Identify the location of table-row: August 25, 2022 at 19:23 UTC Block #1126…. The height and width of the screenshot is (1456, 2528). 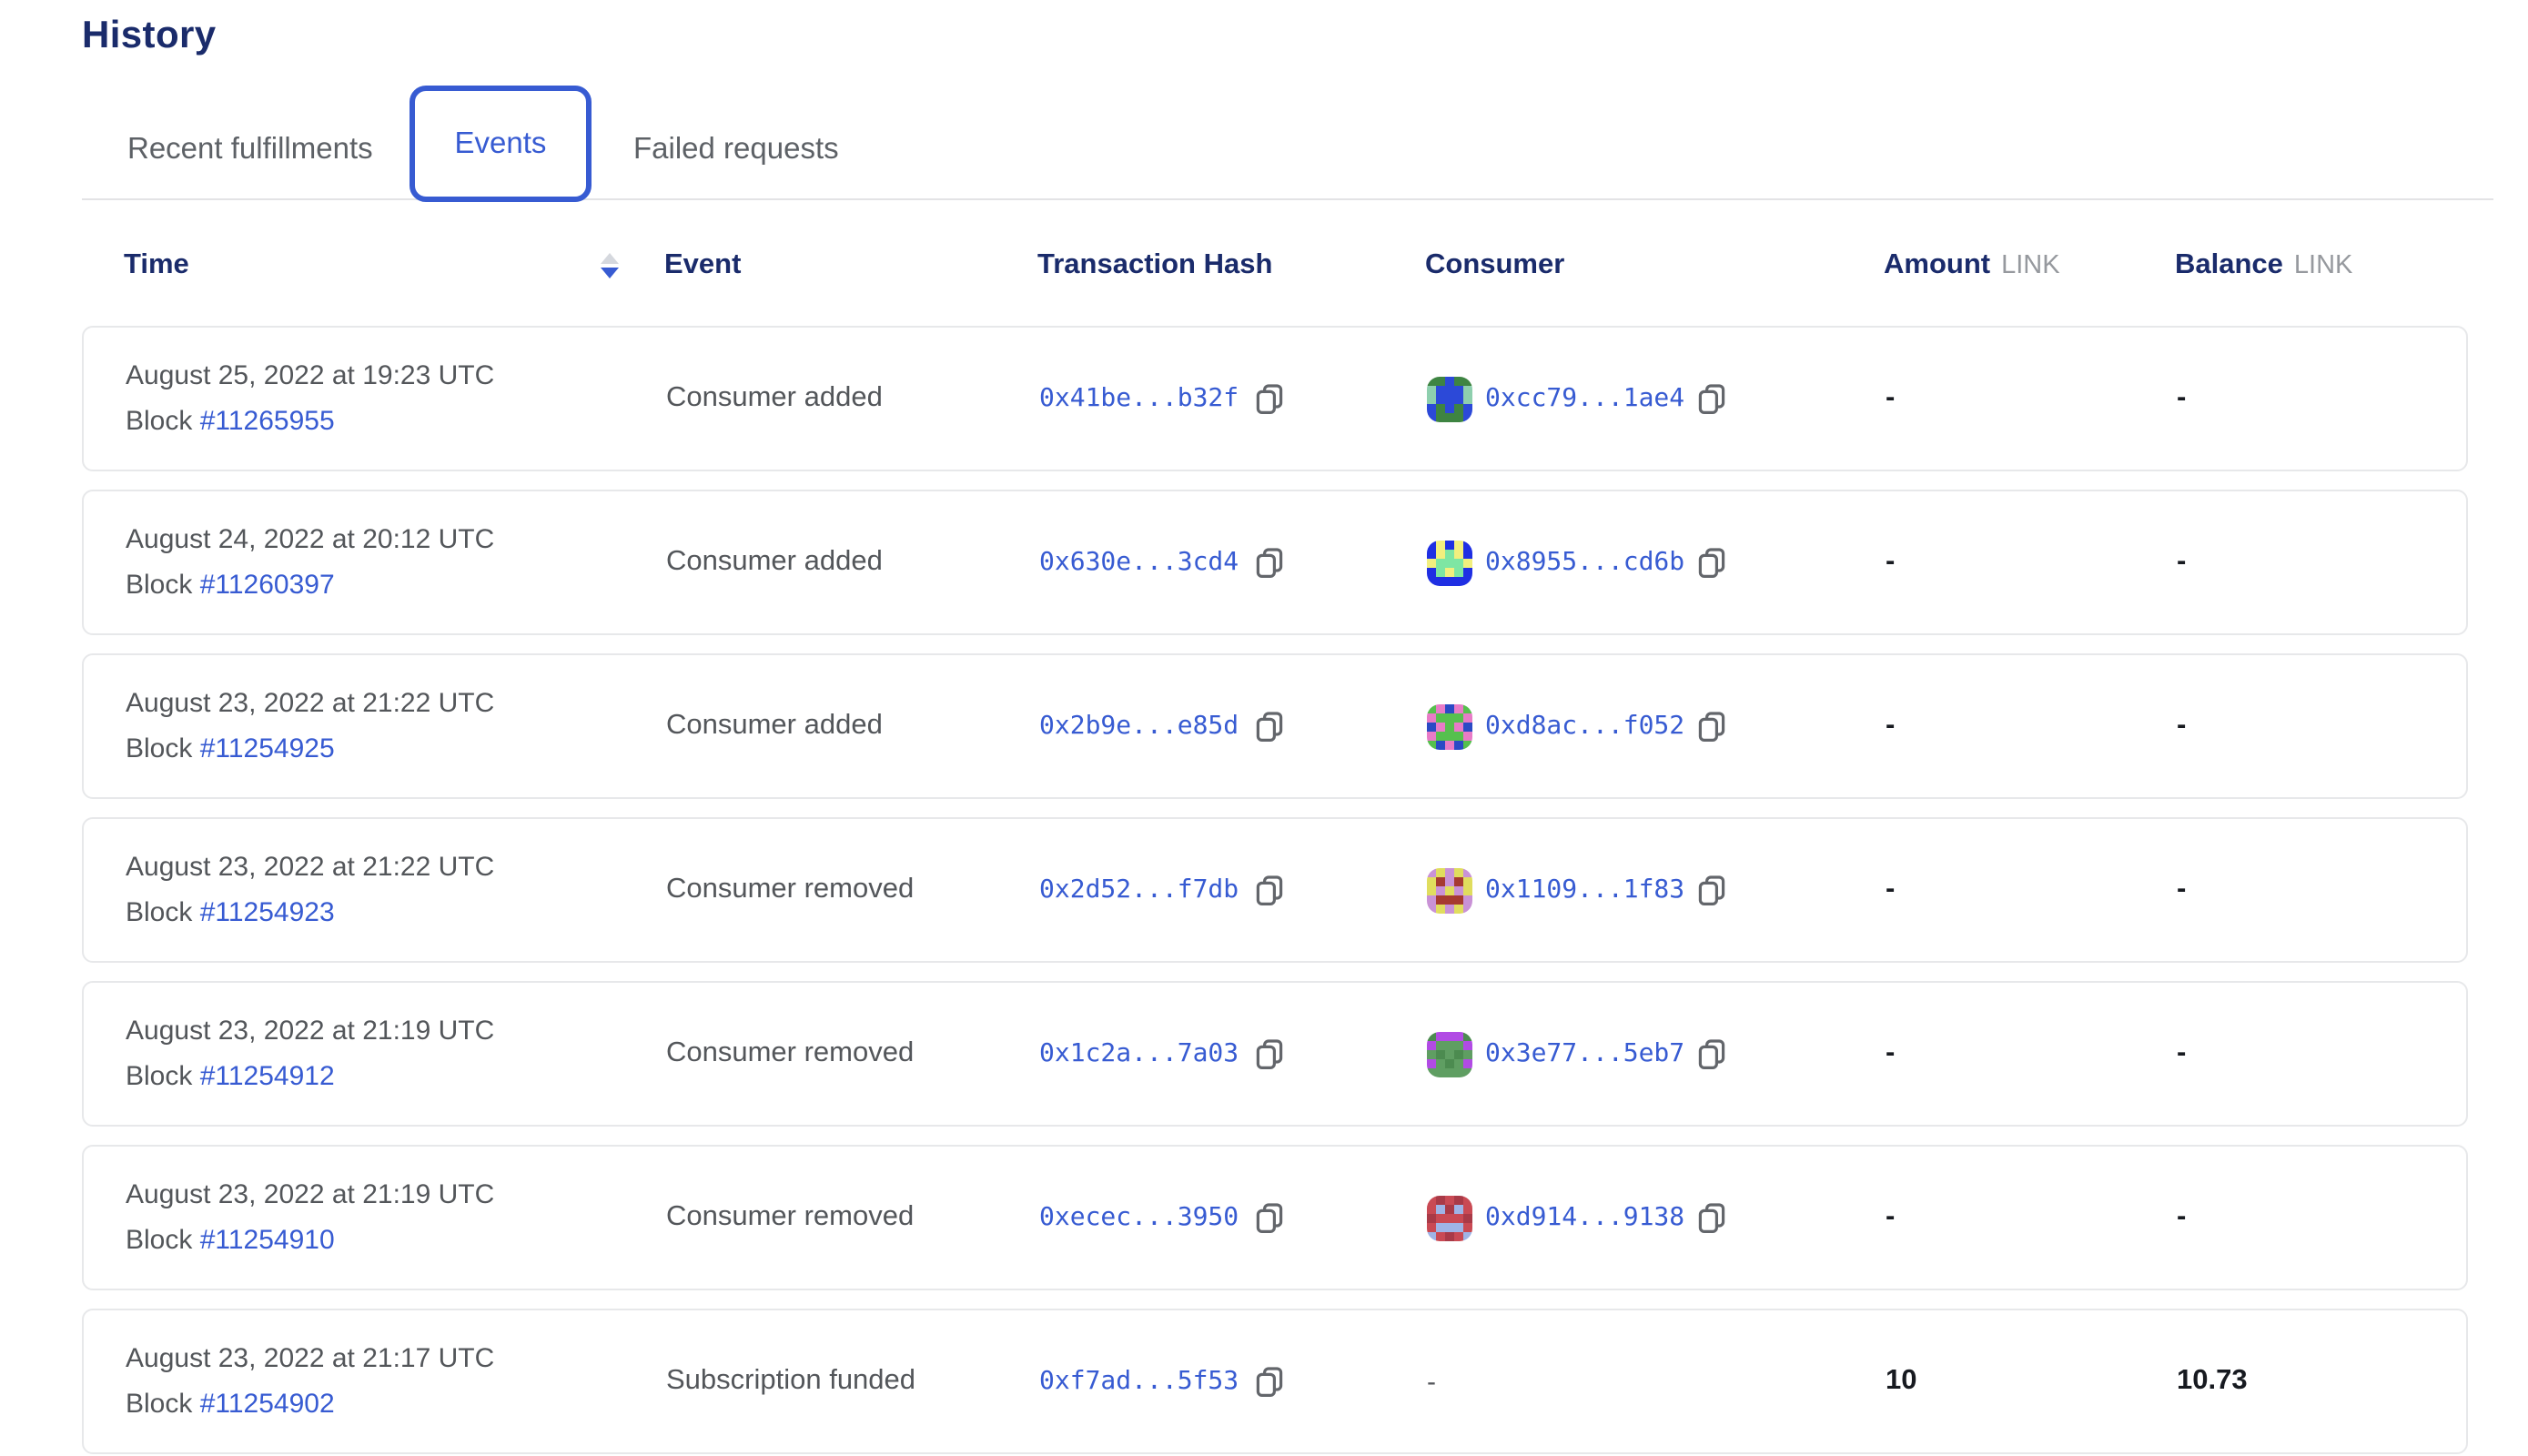
(1275, 399).